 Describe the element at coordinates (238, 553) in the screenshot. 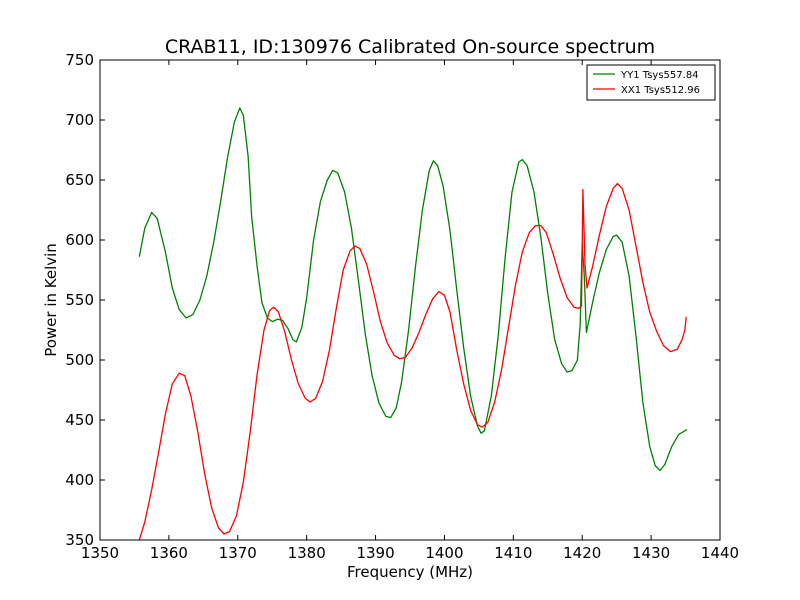

I see `x-tick-label: 1370` at that location.